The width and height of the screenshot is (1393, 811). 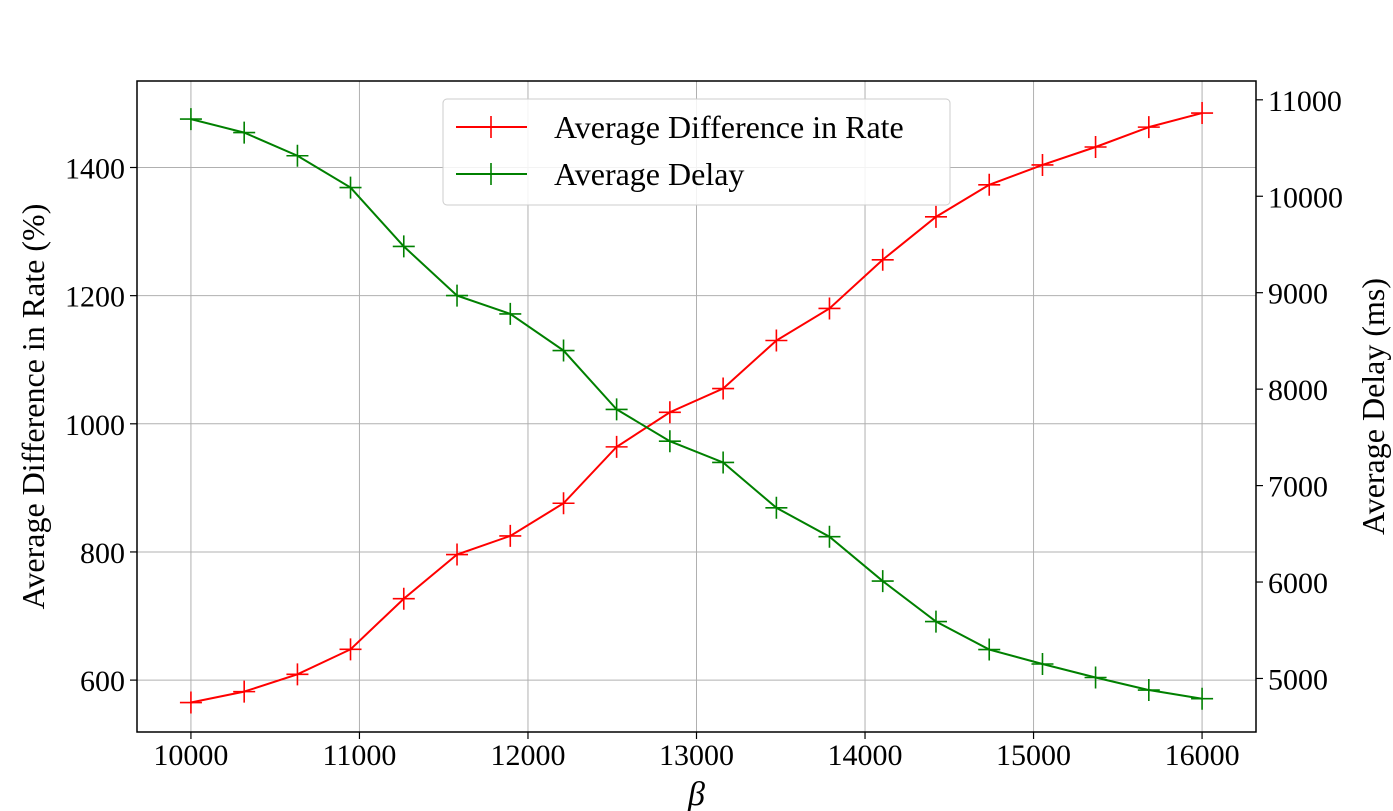 I want to click on legend: Average Difference in Rate Average Delay, so click(x=696, y=152).